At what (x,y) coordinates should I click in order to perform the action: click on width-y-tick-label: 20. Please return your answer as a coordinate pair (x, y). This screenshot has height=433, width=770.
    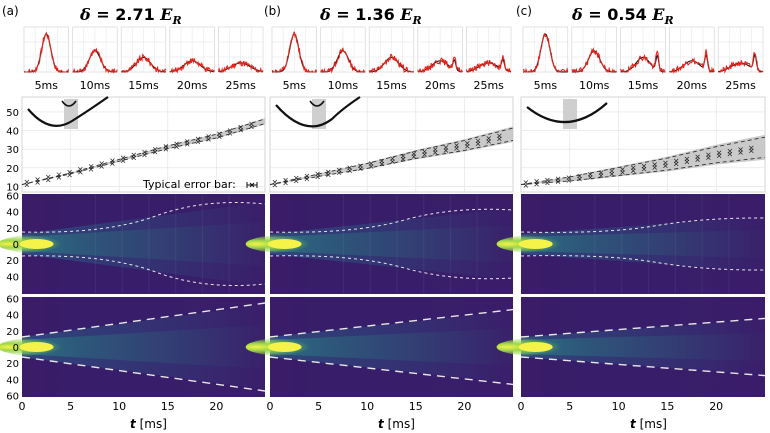
    Looking at the image, I should click on (12, 169).